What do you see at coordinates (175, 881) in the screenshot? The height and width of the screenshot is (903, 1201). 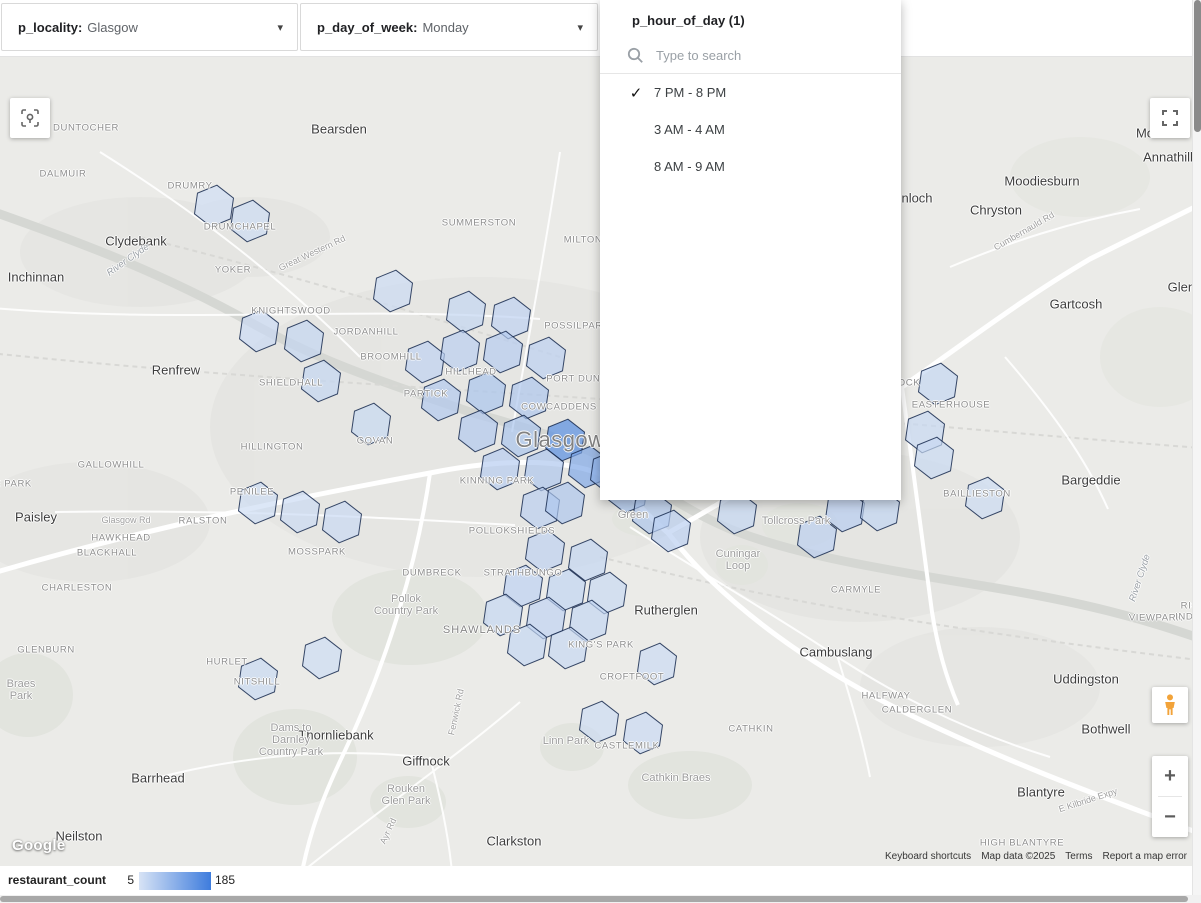 I see `legend-gradient-bar` at bounding box center [175, 881].